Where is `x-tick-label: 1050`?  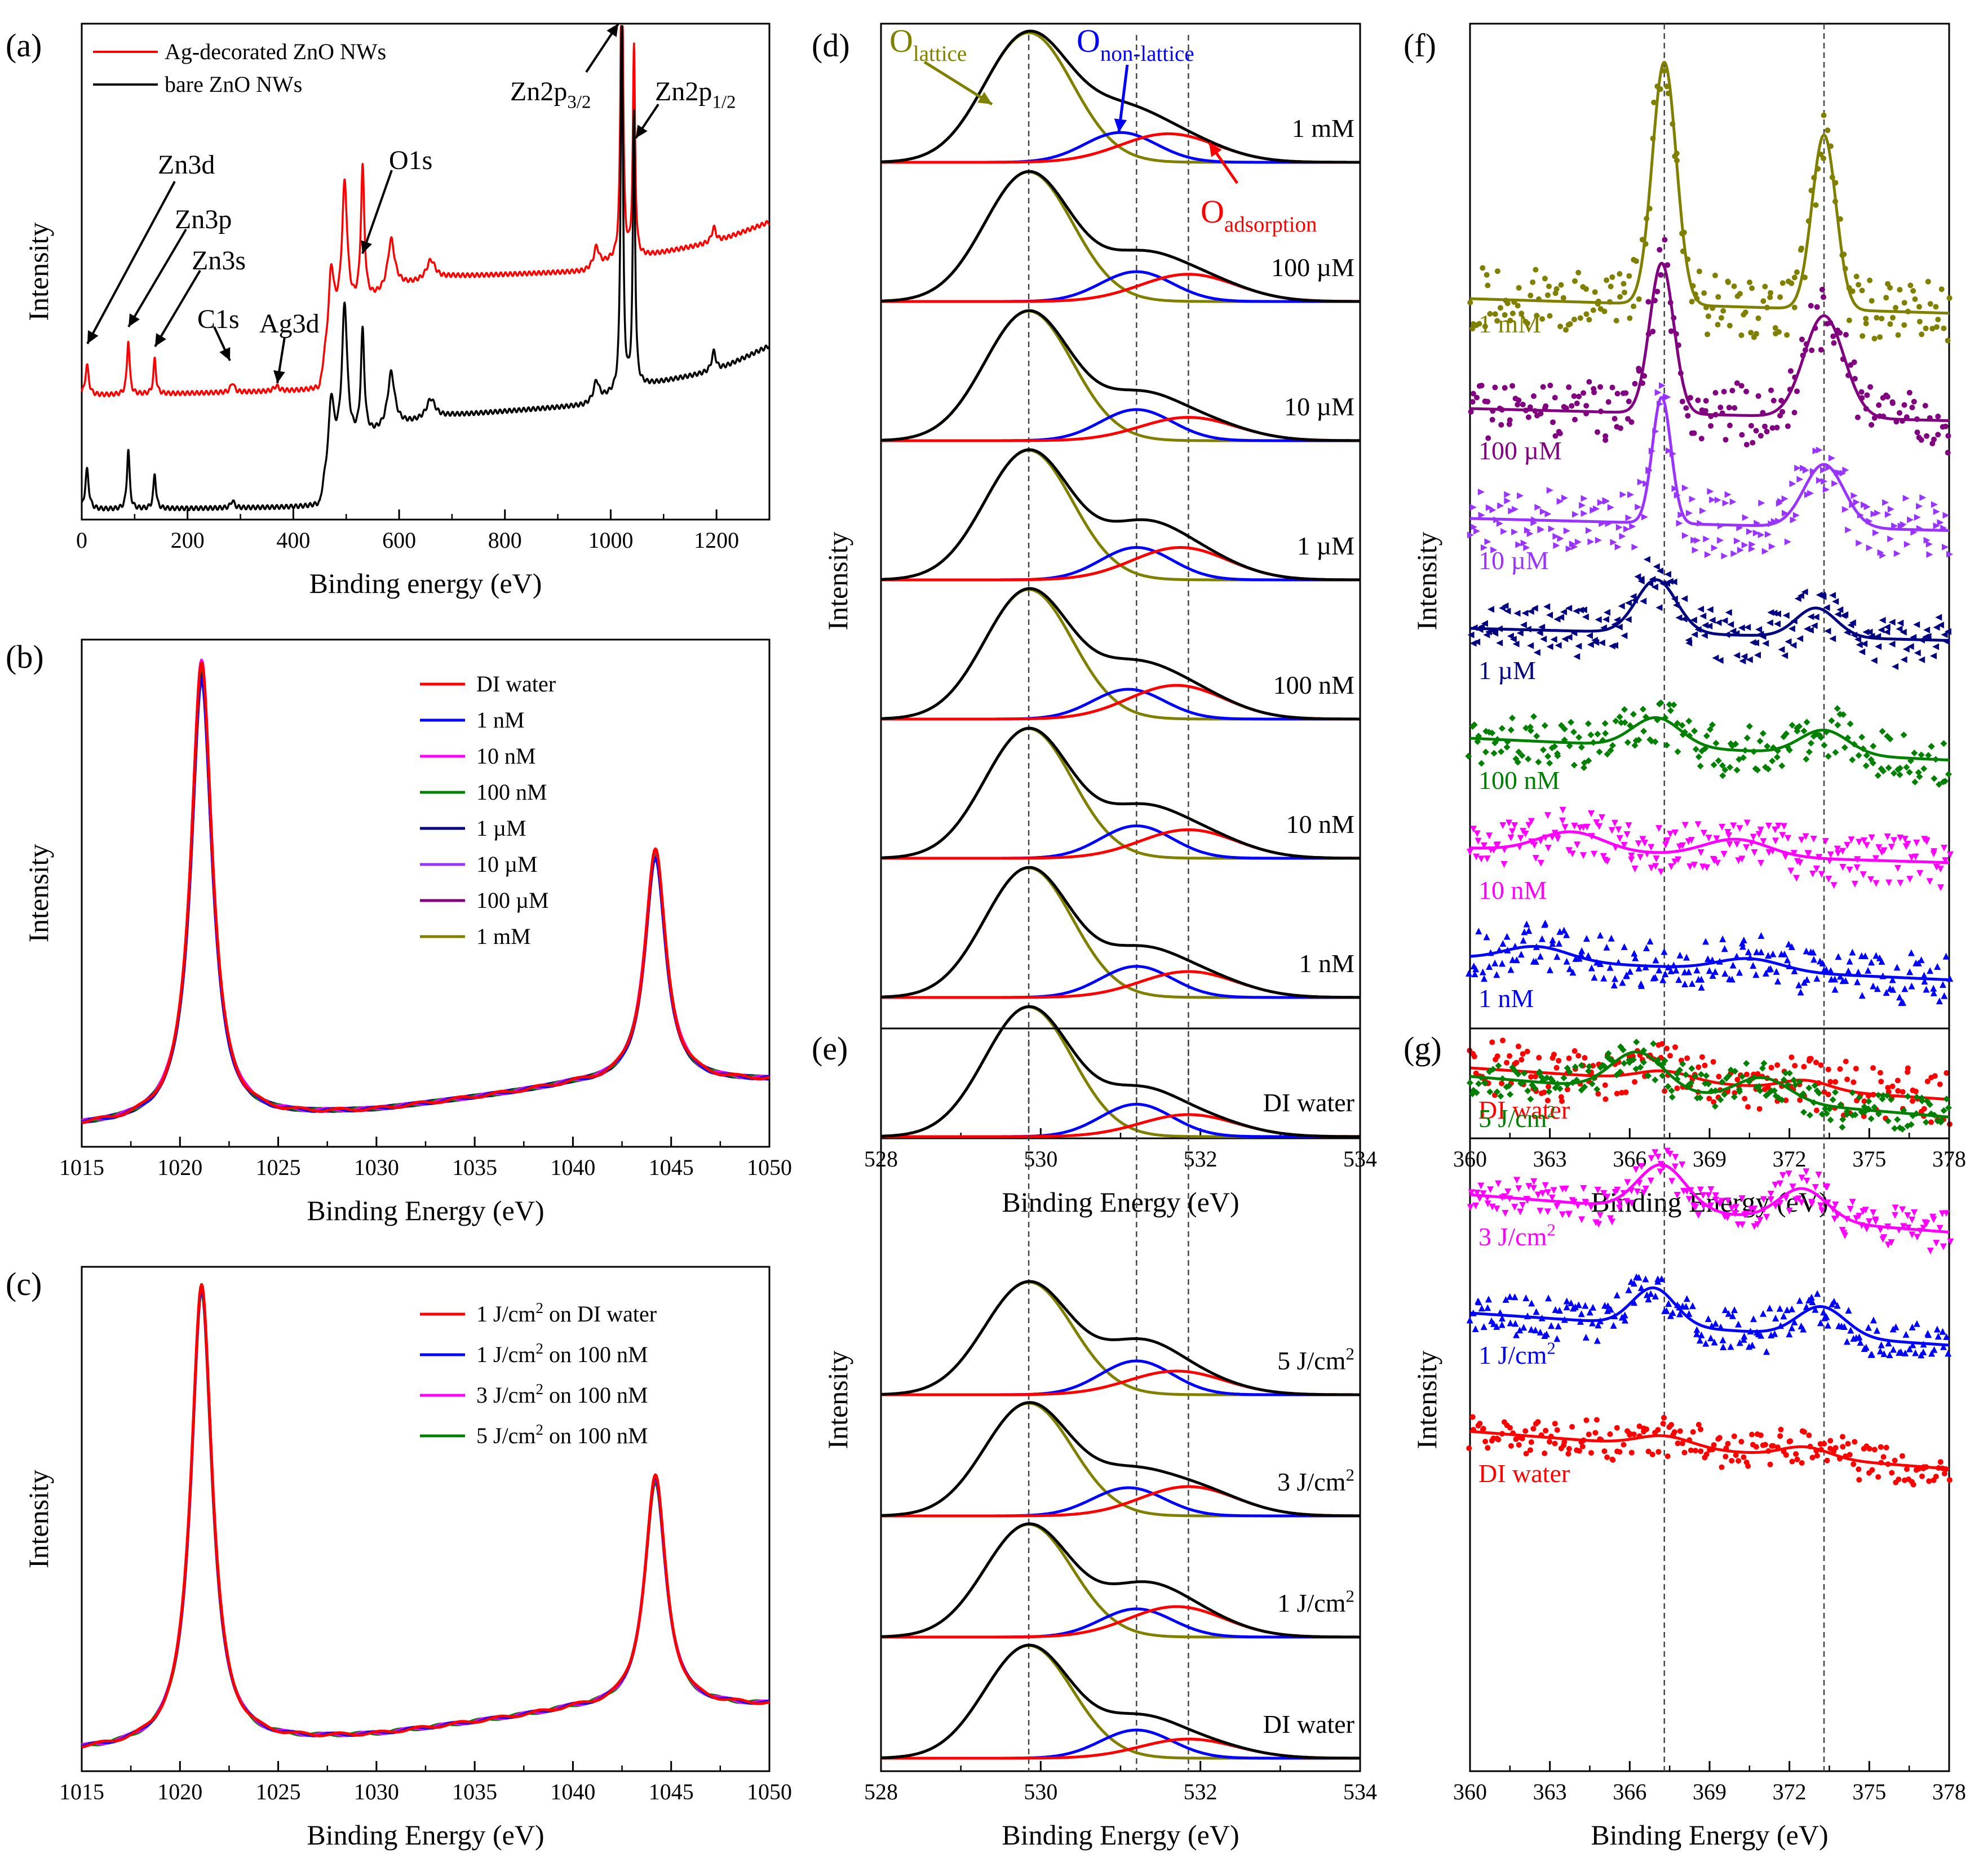 x-tick-label: 1050 is located at coordinates (769, 1791).